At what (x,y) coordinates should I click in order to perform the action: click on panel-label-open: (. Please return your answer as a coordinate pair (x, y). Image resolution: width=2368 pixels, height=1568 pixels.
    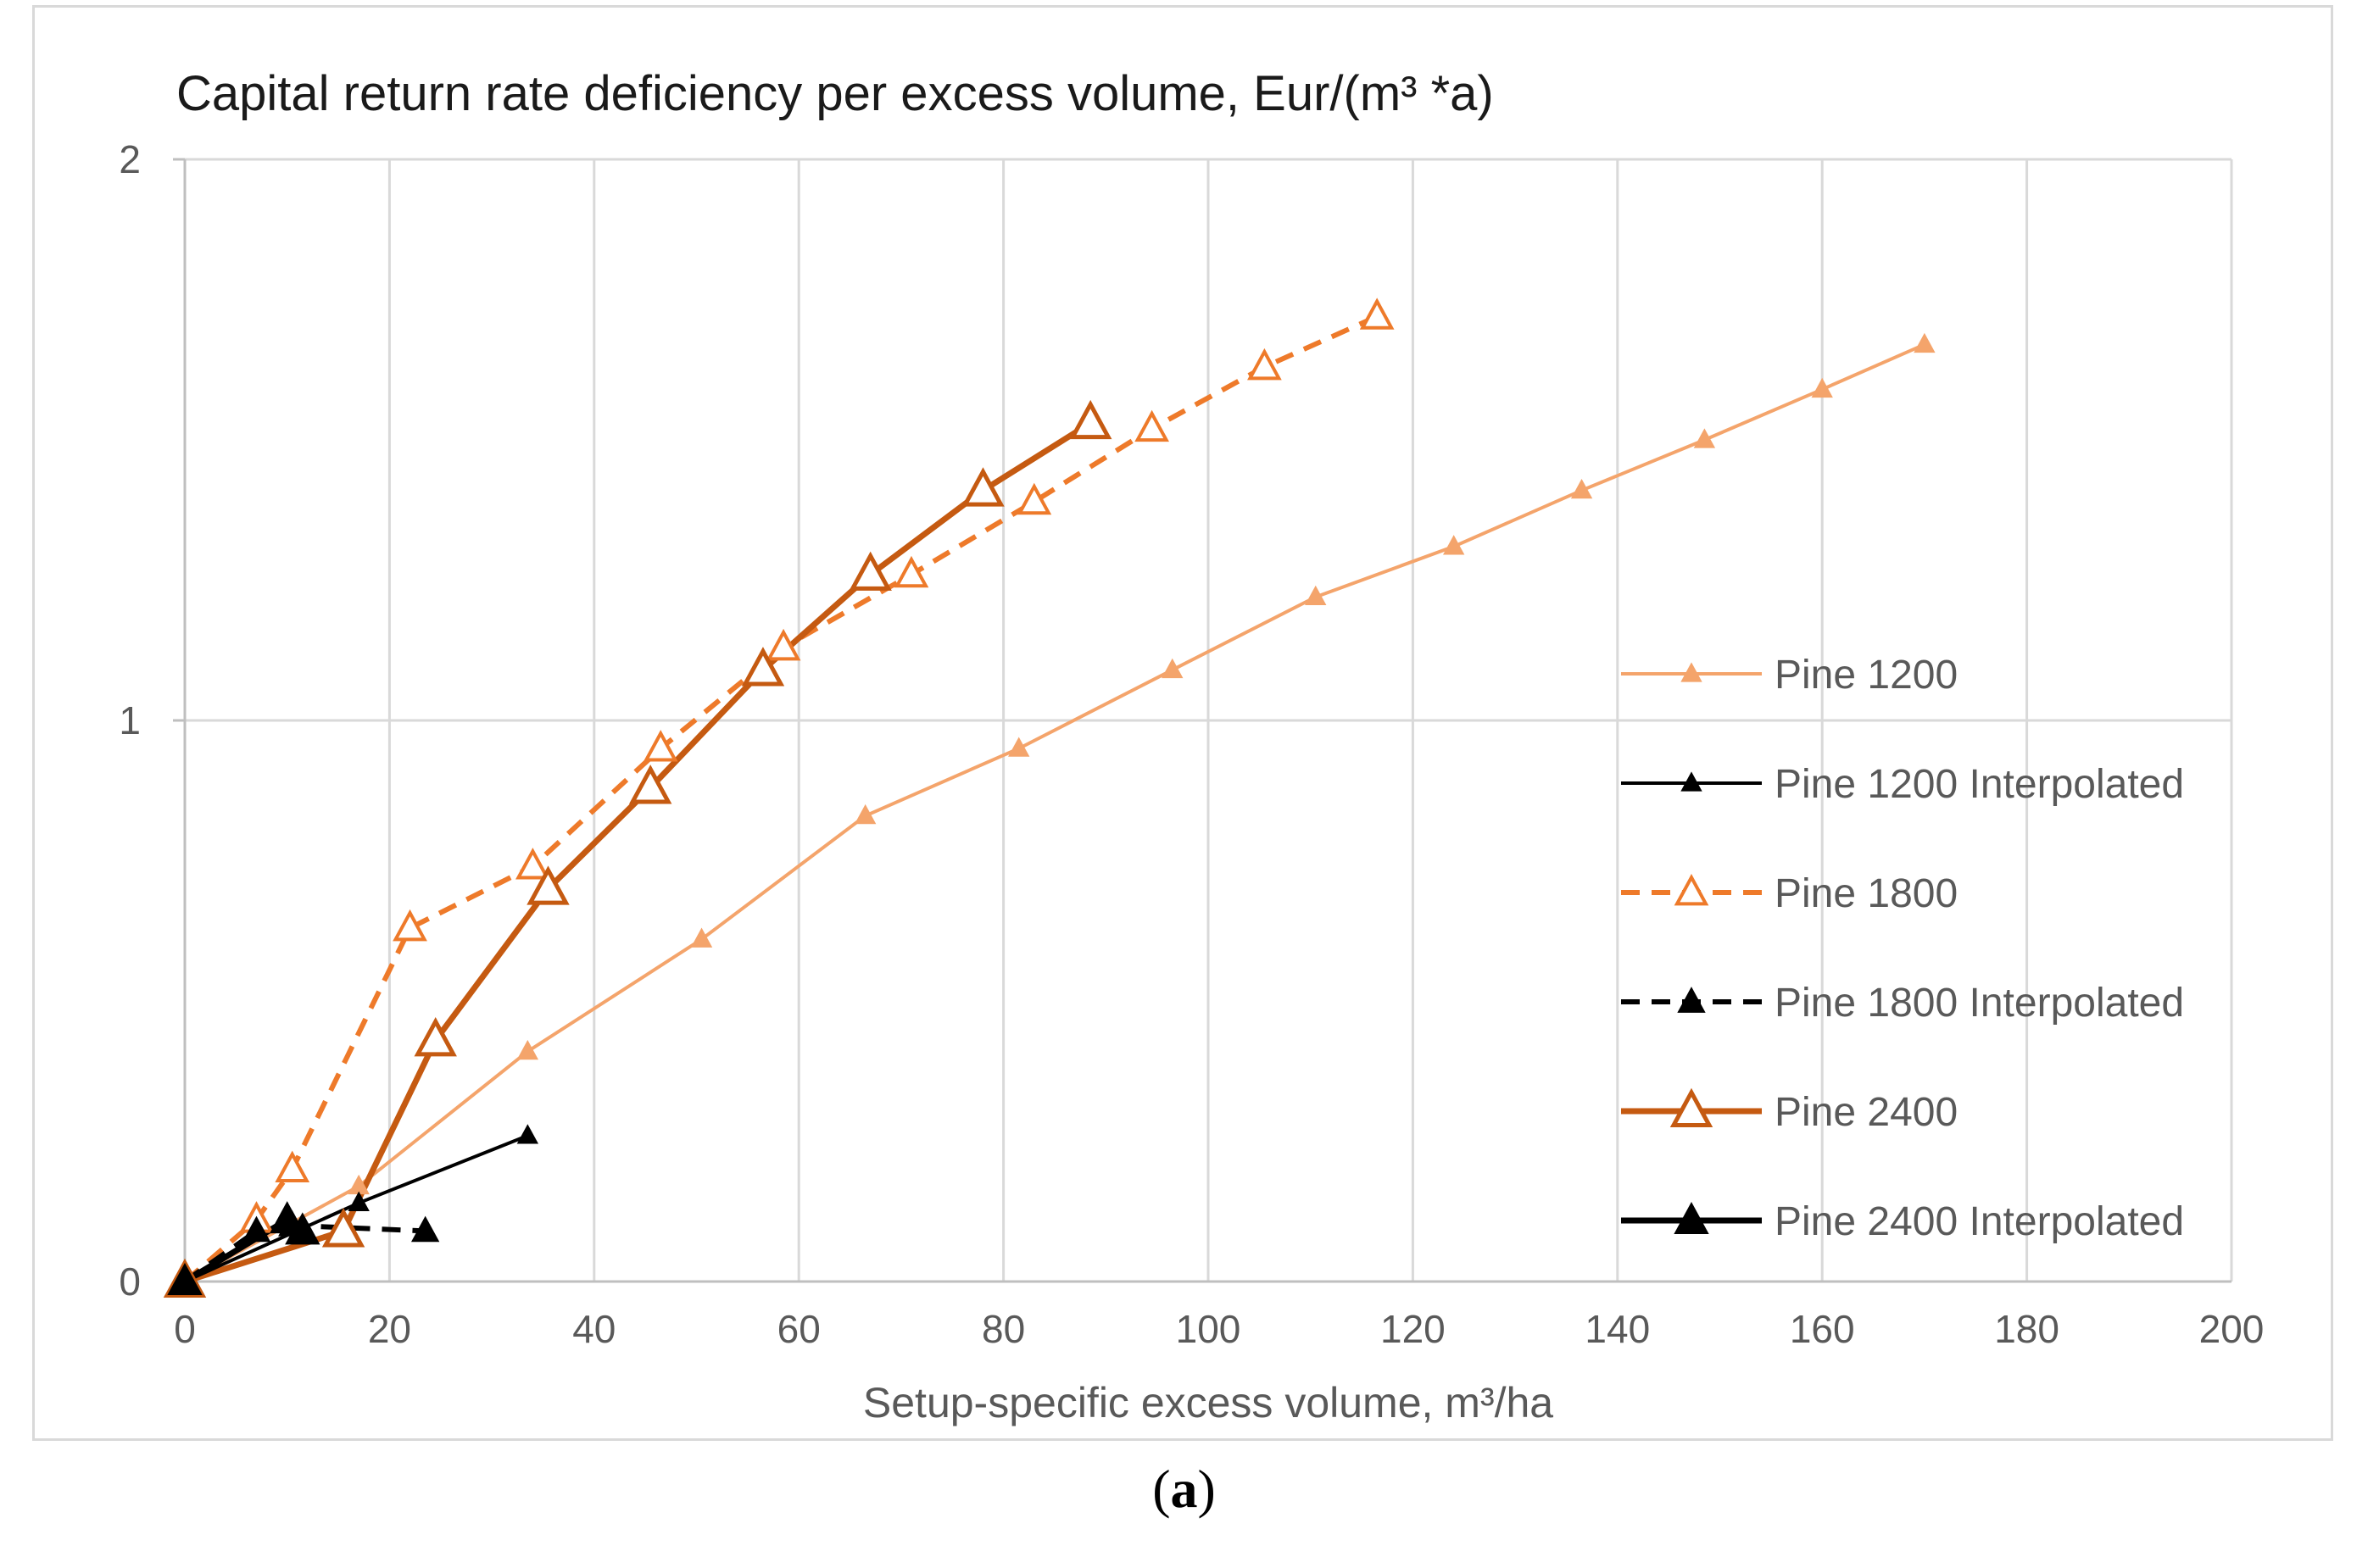
    Looking at the image, I should click on (1161, 1489).